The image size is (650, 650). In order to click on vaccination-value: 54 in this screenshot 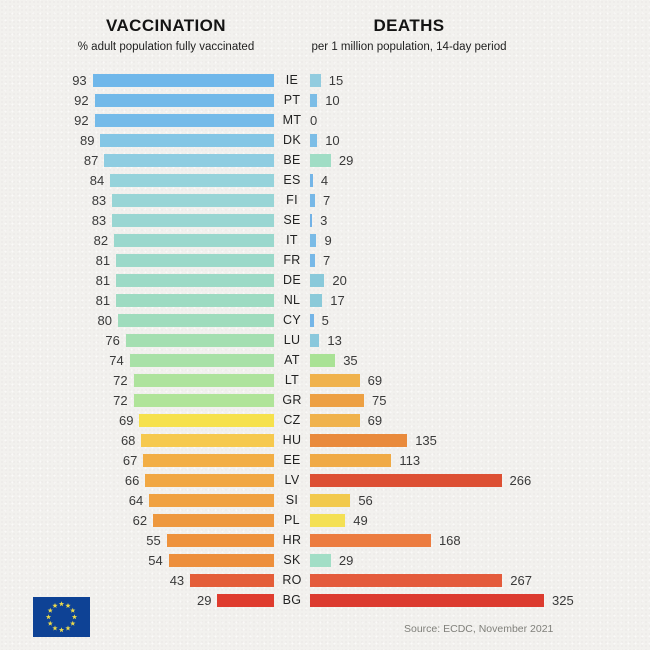, I will do `click(155, 560)`.